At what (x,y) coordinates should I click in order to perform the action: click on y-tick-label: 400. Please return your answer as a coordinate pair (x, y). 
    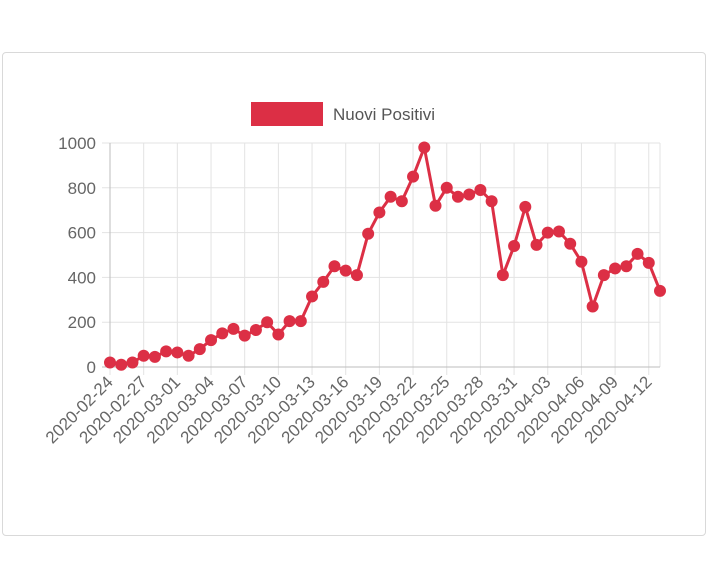
    Looking at the image, I should click on (82, 277).